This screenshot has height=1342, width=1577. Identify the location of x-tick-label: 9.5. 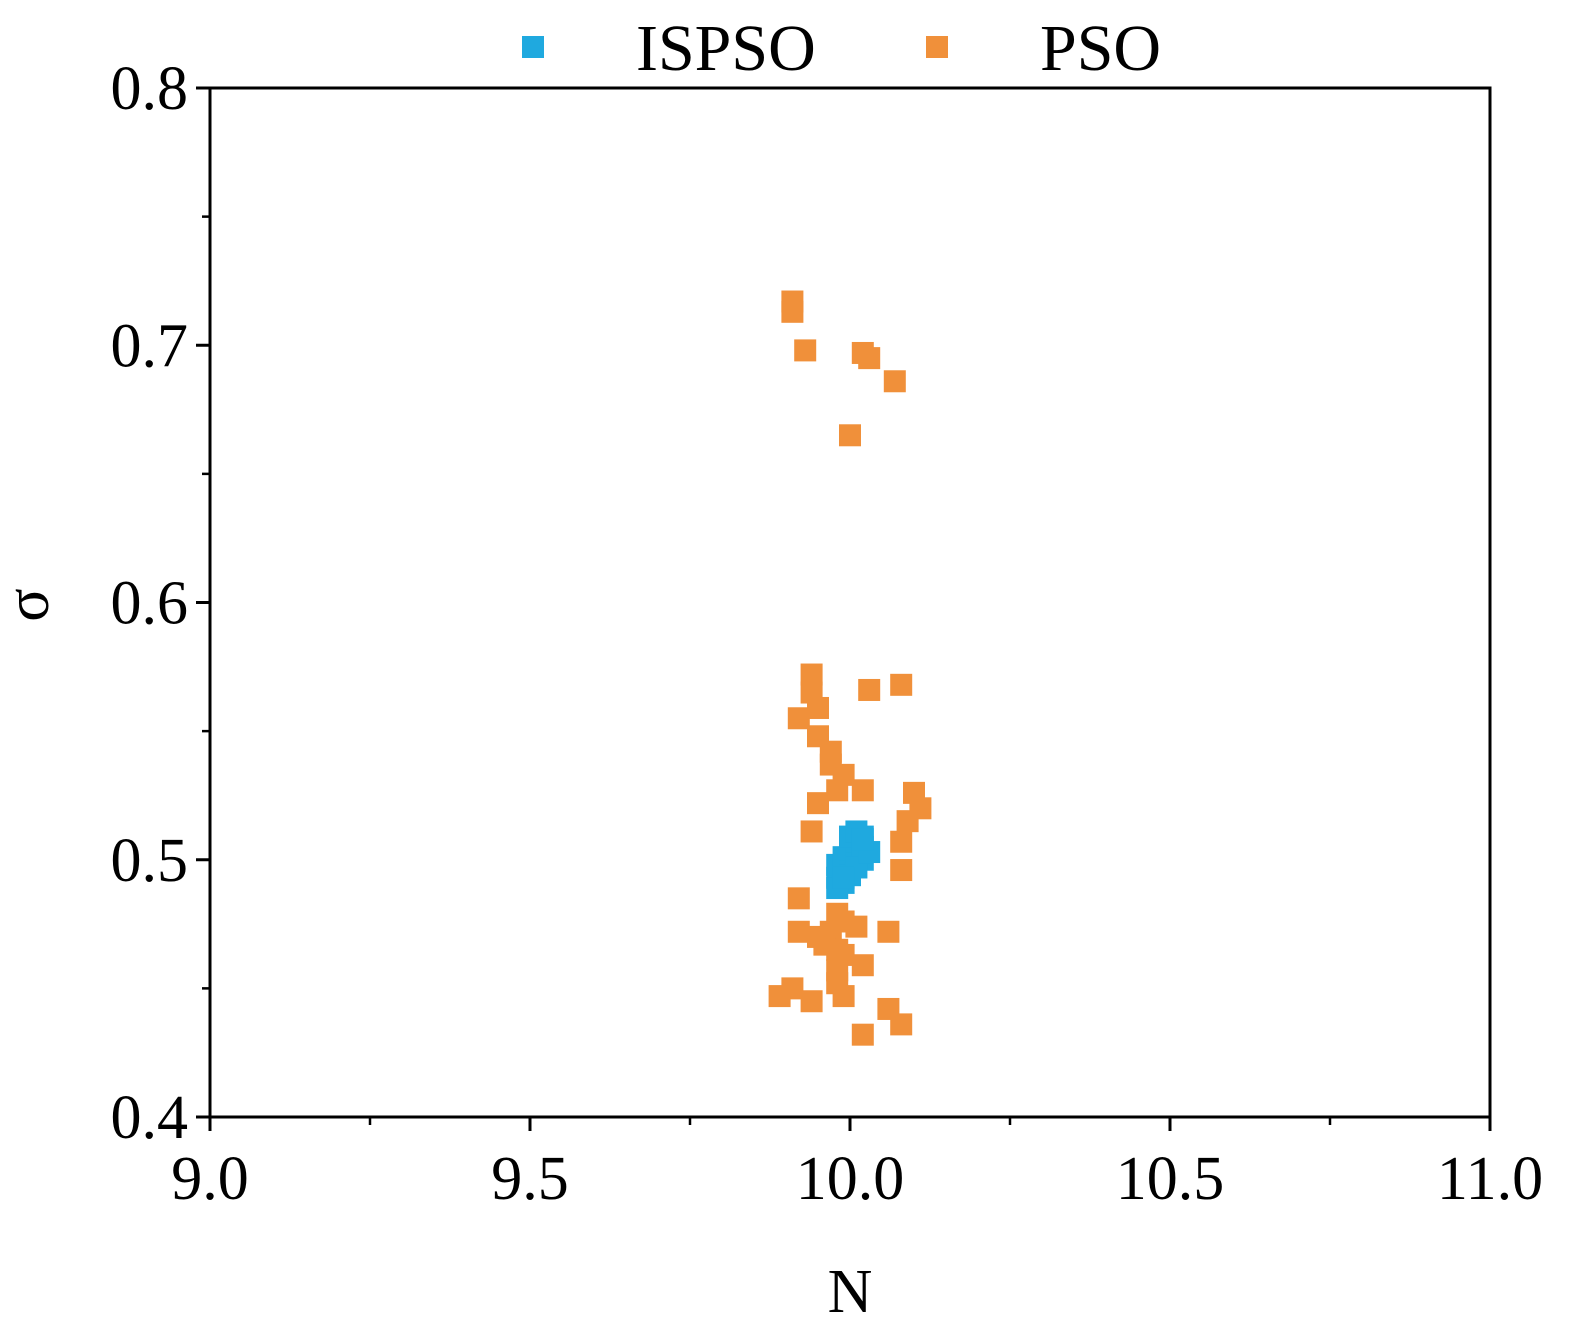
(530, 1179).